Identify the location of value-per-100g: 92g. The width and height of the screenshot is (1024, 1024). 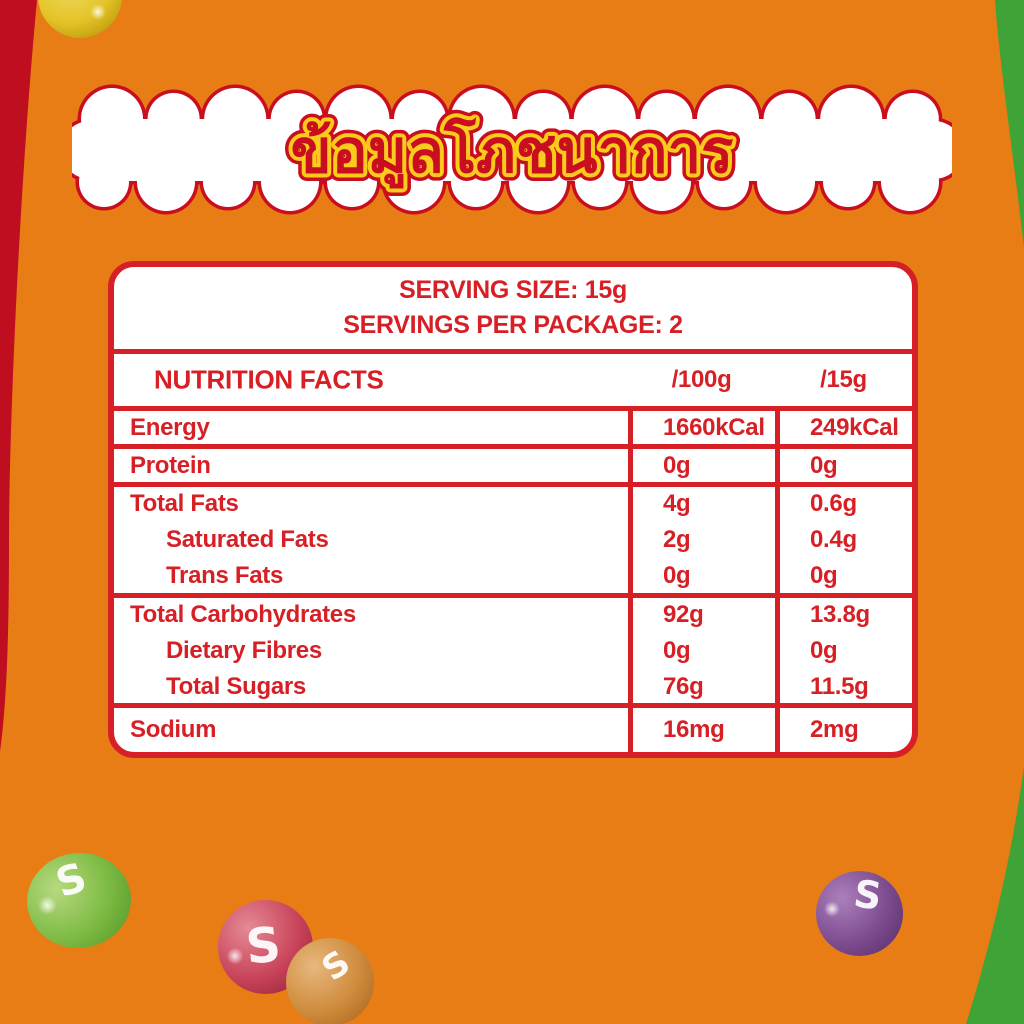
(683, 614).